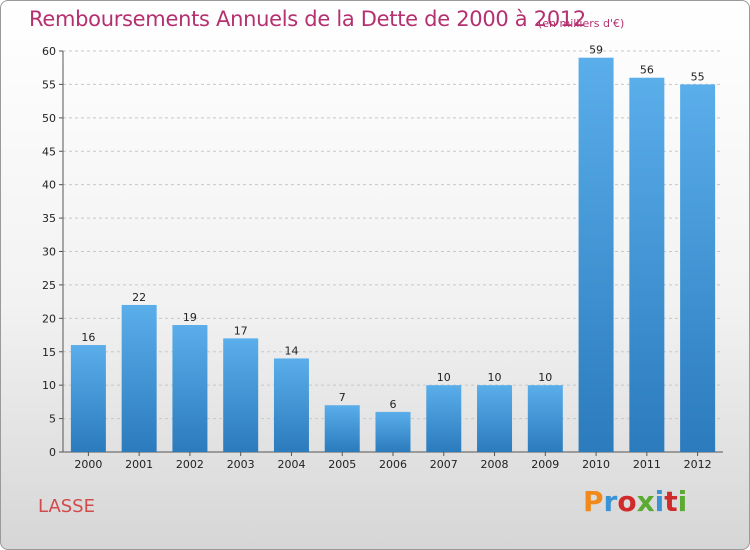 The width and height of the screenshot is (750, 550). What do you see at coordinates (139, 464) in the screenshot?
I see `x-tick-label: 2001` at bounding box center [139, 464].